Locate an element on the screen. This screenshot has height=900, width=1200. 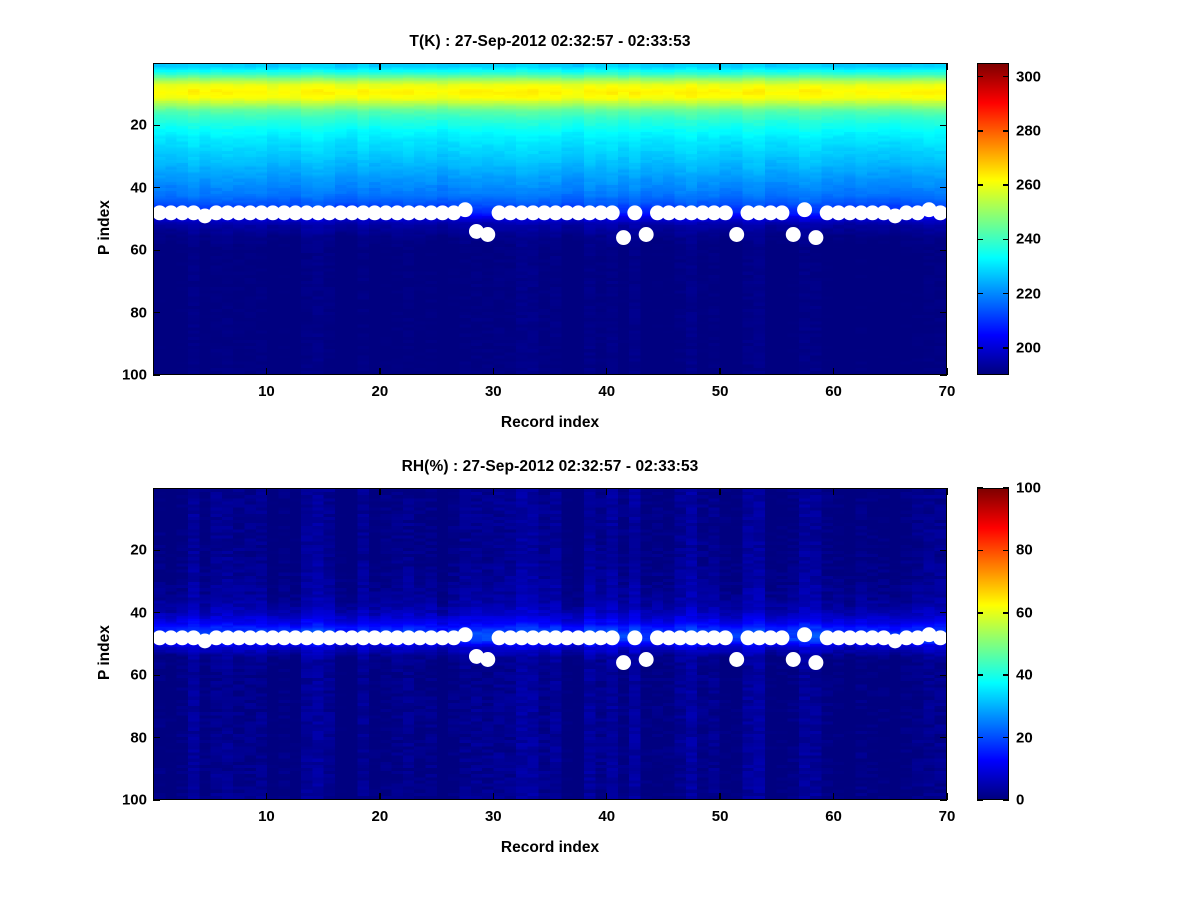
x-tick-label: 70 is located at coordinates (947, 391).